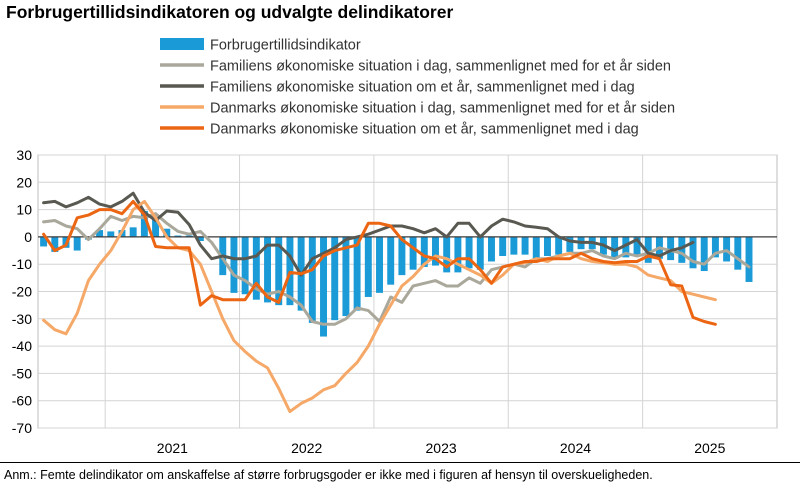 This screenshot has height=488, width=800. I want to click on note-divider, so click(400, 462).